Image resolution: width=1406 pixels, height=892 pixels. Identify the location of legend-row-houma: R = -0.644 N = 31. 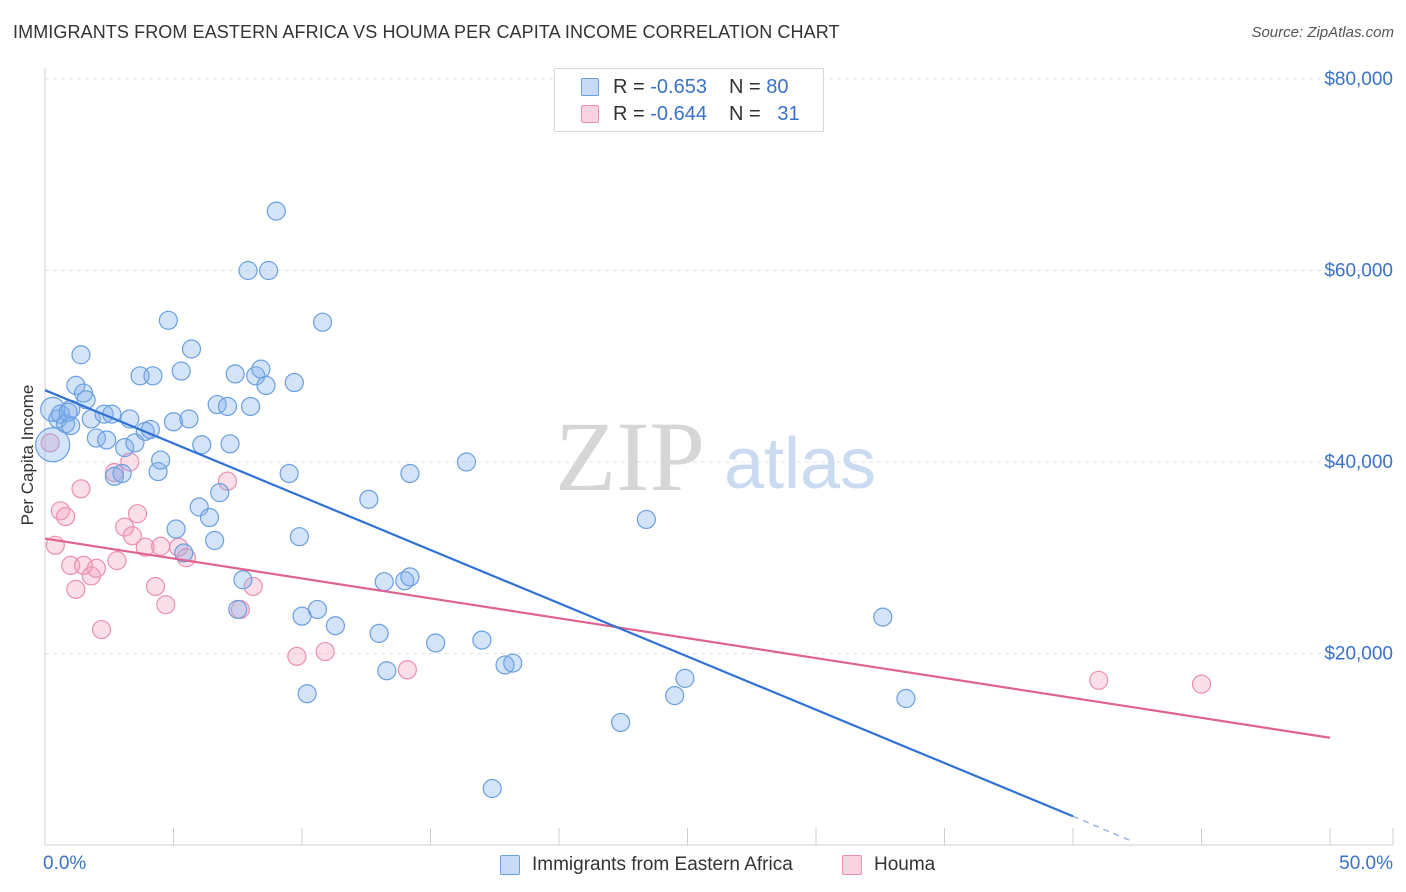
(690, 114).